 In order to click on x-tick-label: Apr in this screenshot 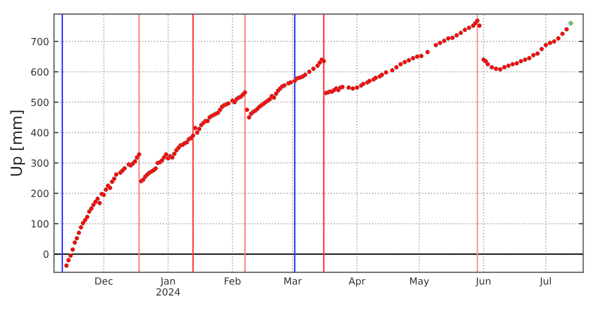, I will do `click(357, 282)`.